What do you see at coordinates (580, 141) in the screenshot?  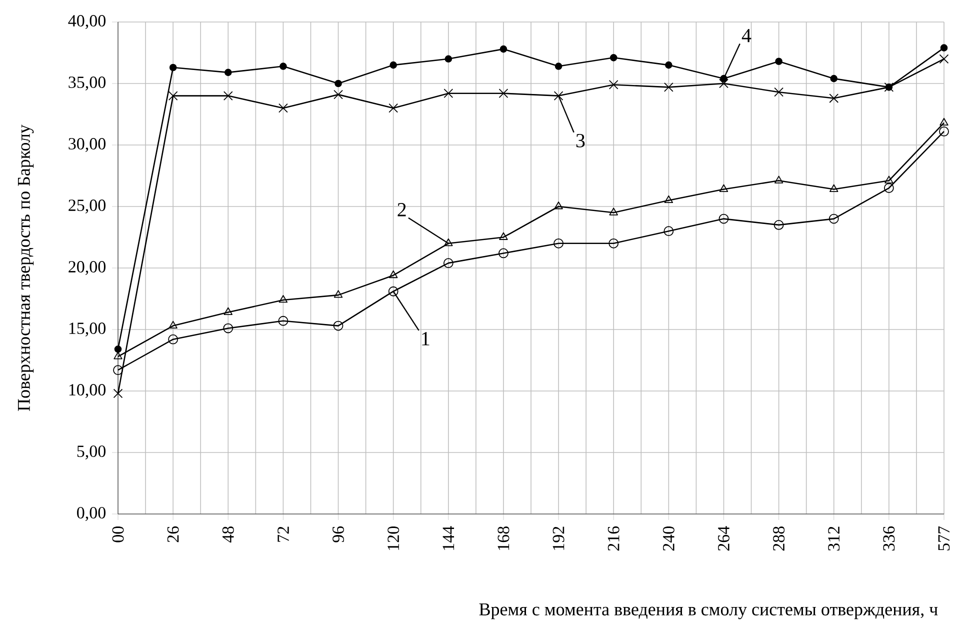 I see `annotation: 3` at bounding box center [580, 141].